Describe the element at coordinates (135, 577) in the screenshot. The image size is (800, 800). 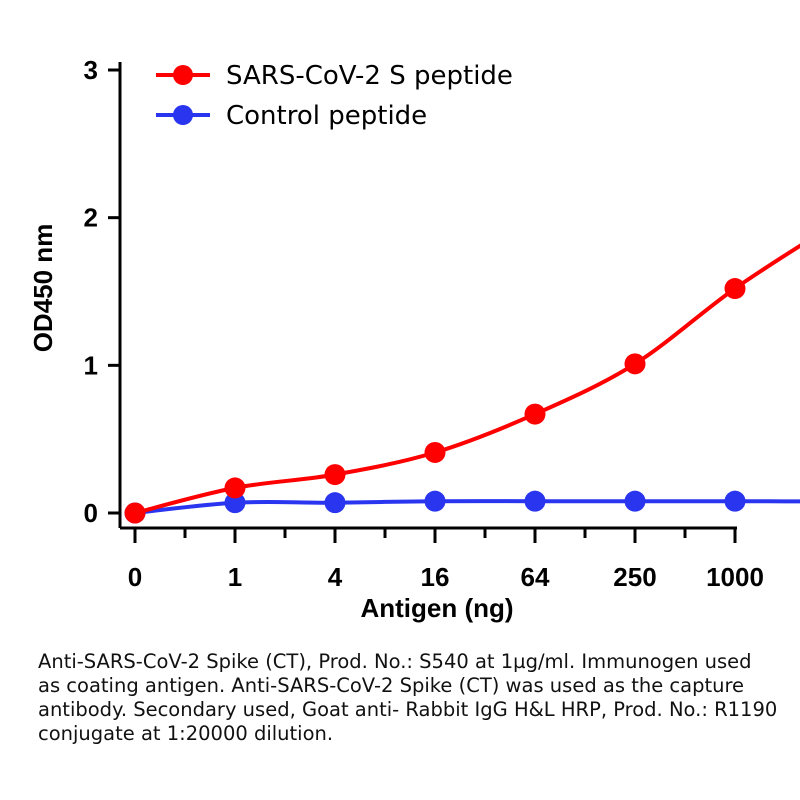
I see `x-tick-label-0: 0` at that location.